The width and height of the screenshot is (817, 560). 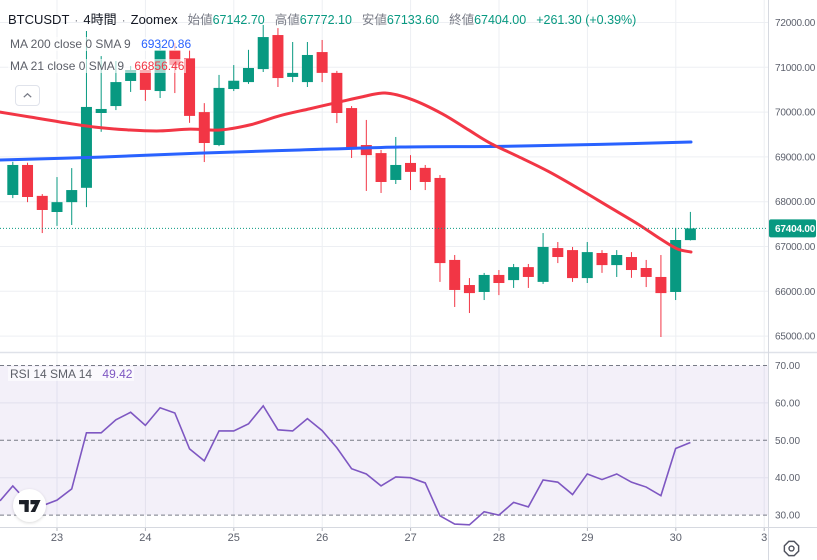 I want to click on price-axis-label: 68000.00, so click(x=795, y=202).